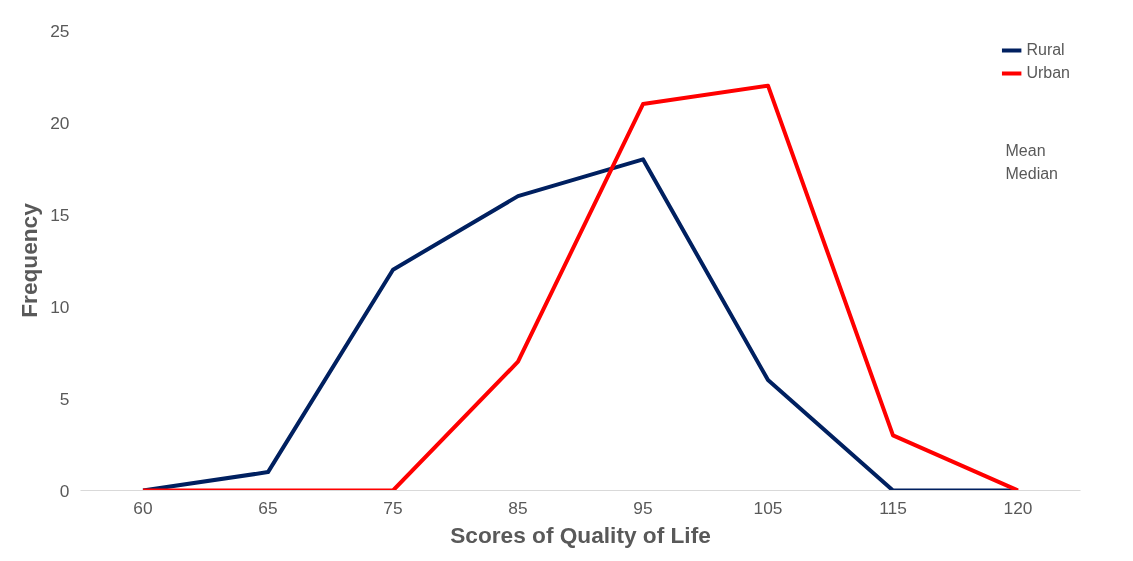 This screenshot has width=1133, height=561. What do you see at coordinates (518, 507) in the screenshot?
I see `x-tick-label: 85` at bounding box center [518, 507].